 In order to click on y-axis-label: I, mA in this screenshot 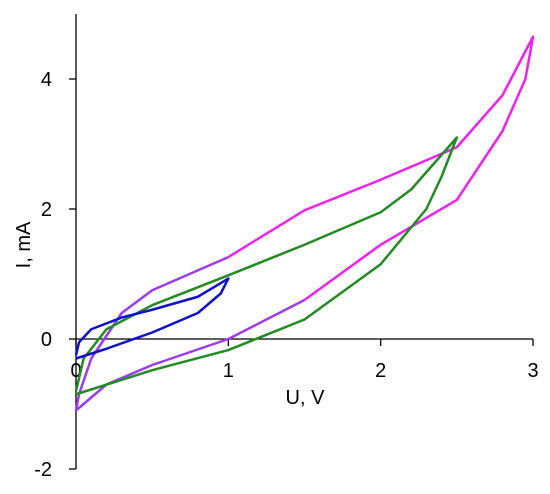, I will do `click(24, 244)`.